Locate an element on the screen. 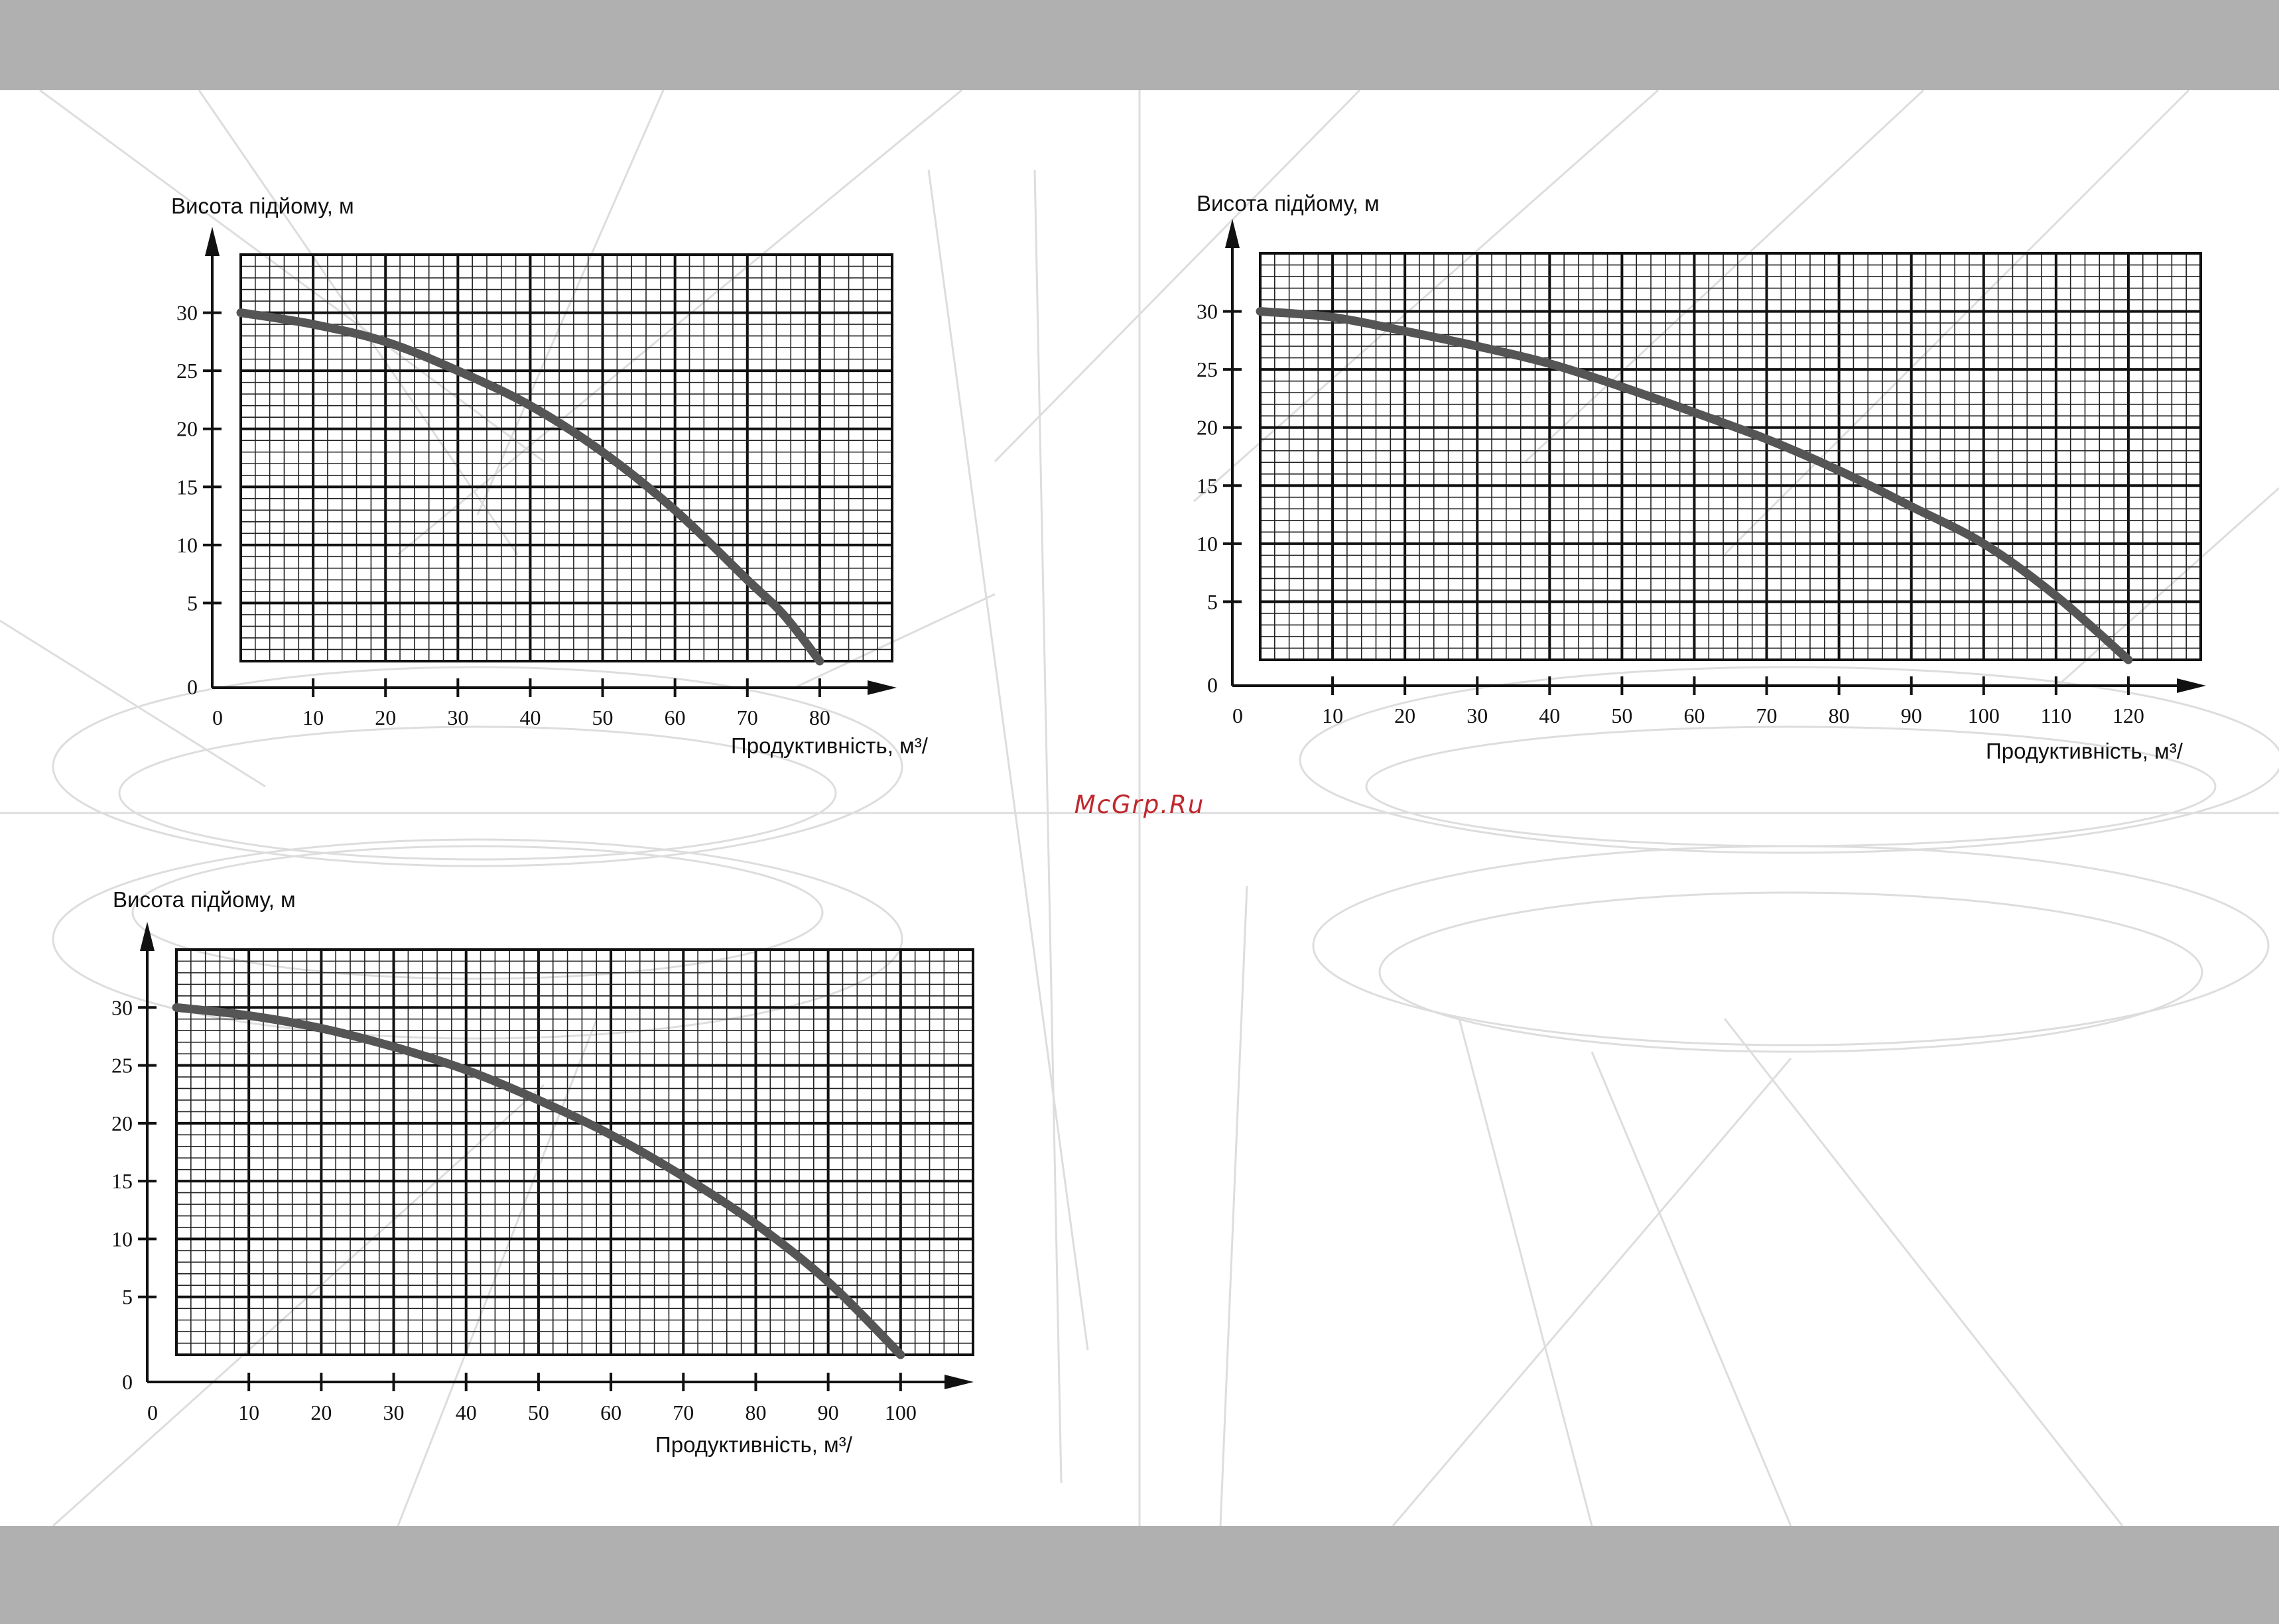  watermark-text: McGrp.Ru is located at coordinates (1139, 804).